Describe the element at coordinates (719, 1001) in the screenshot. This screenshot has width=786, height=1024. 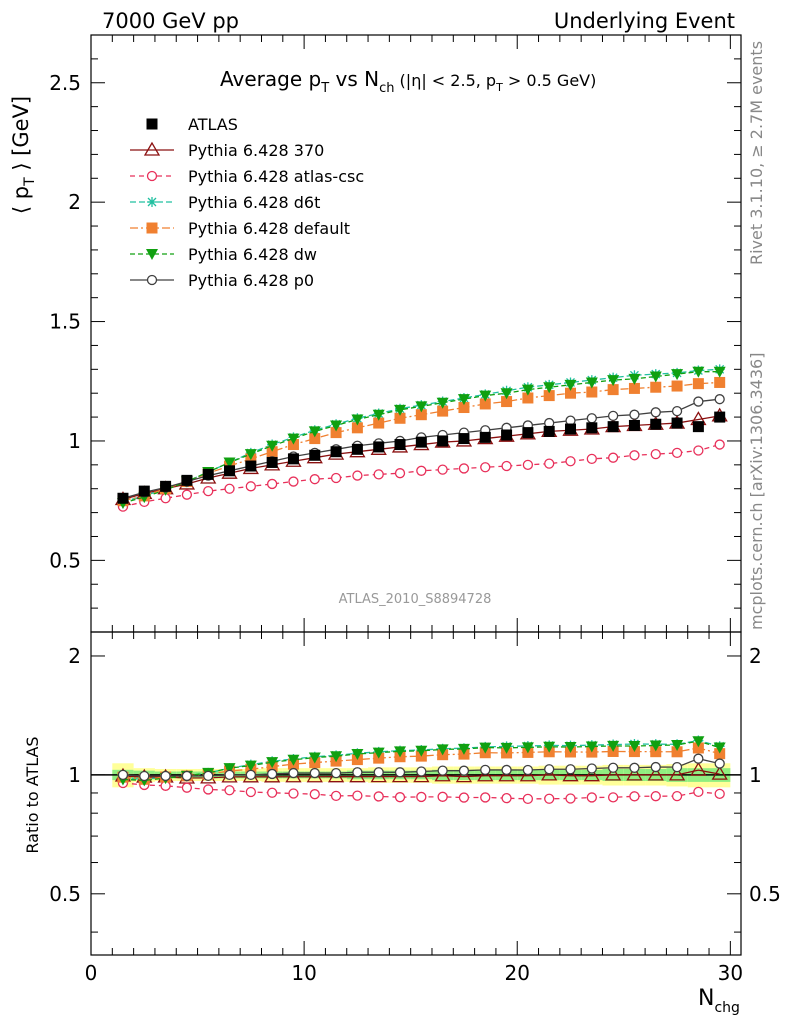
I see `x-axis-label: Nchg` at that location.